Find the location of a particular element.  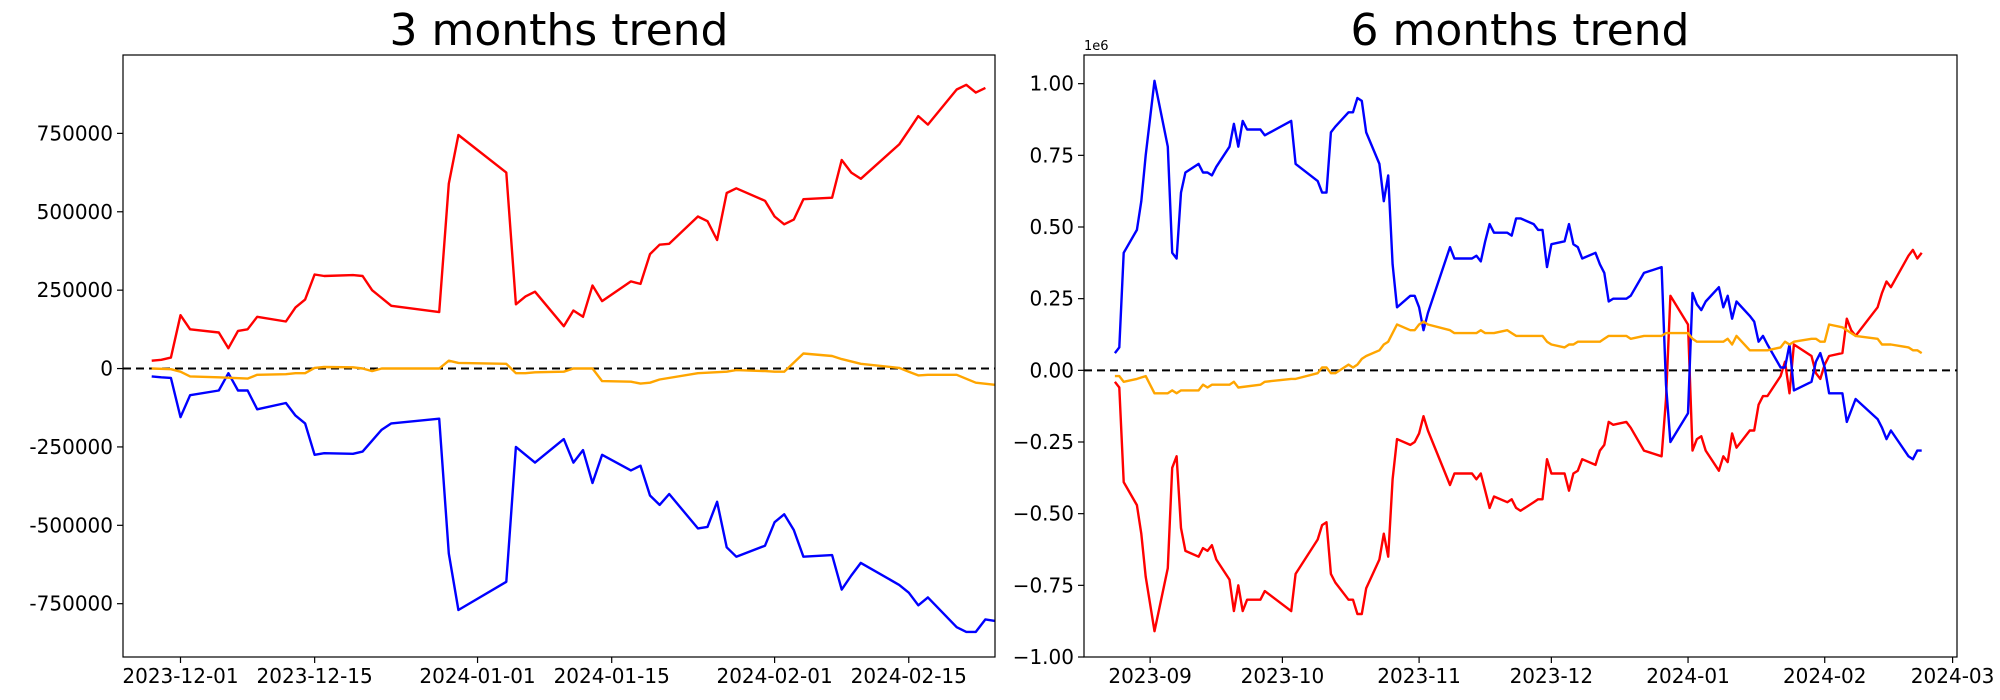

y-tick-label: 0.75 is located at coordinates (1051, 155).